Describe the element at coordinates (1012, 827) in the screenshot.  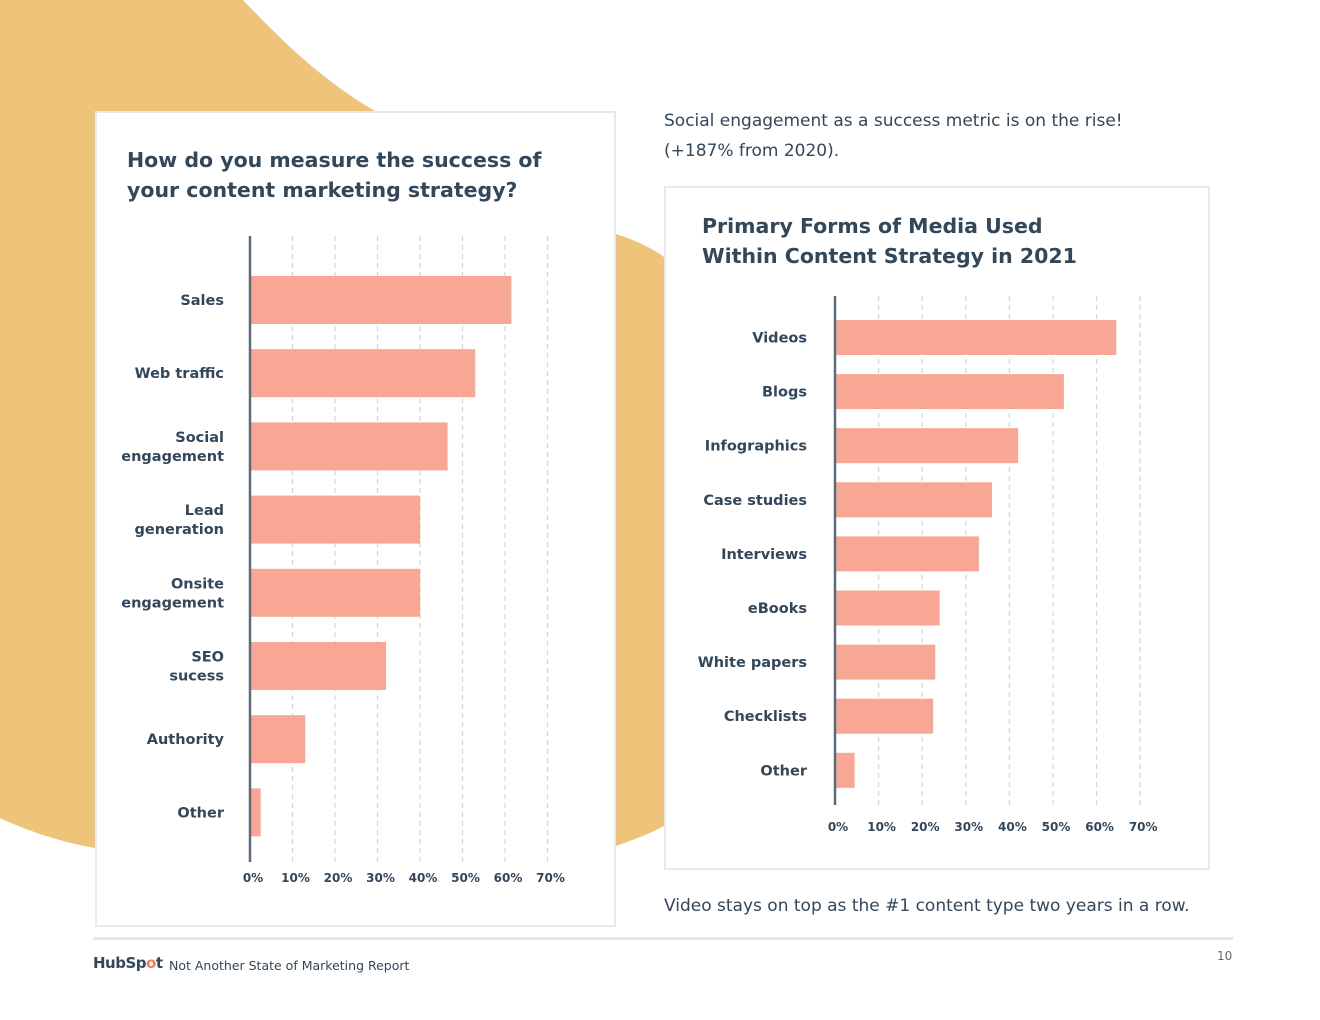
I see `right-chart-tick-label: 40%` at that location.